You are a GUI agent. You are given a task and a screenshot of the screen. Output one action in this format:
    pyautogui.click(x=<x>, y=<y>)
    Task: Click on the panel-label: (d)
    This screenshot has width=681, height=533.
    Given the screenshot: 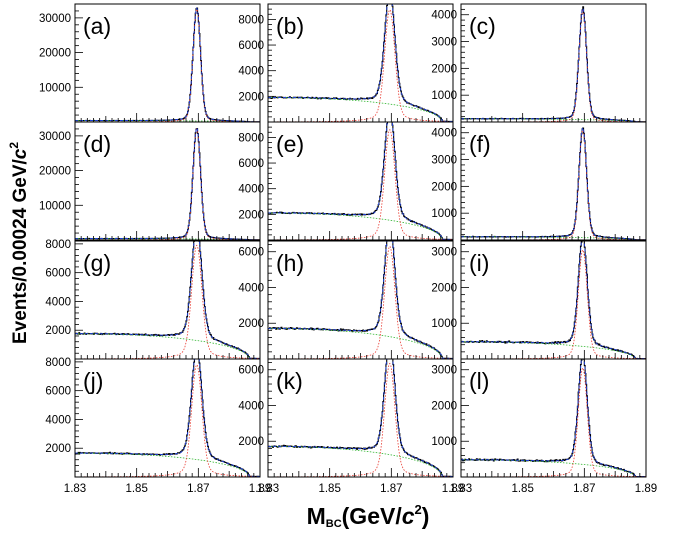 What is the action you would take?
    pyautogui.click(x=97, y=144)
    